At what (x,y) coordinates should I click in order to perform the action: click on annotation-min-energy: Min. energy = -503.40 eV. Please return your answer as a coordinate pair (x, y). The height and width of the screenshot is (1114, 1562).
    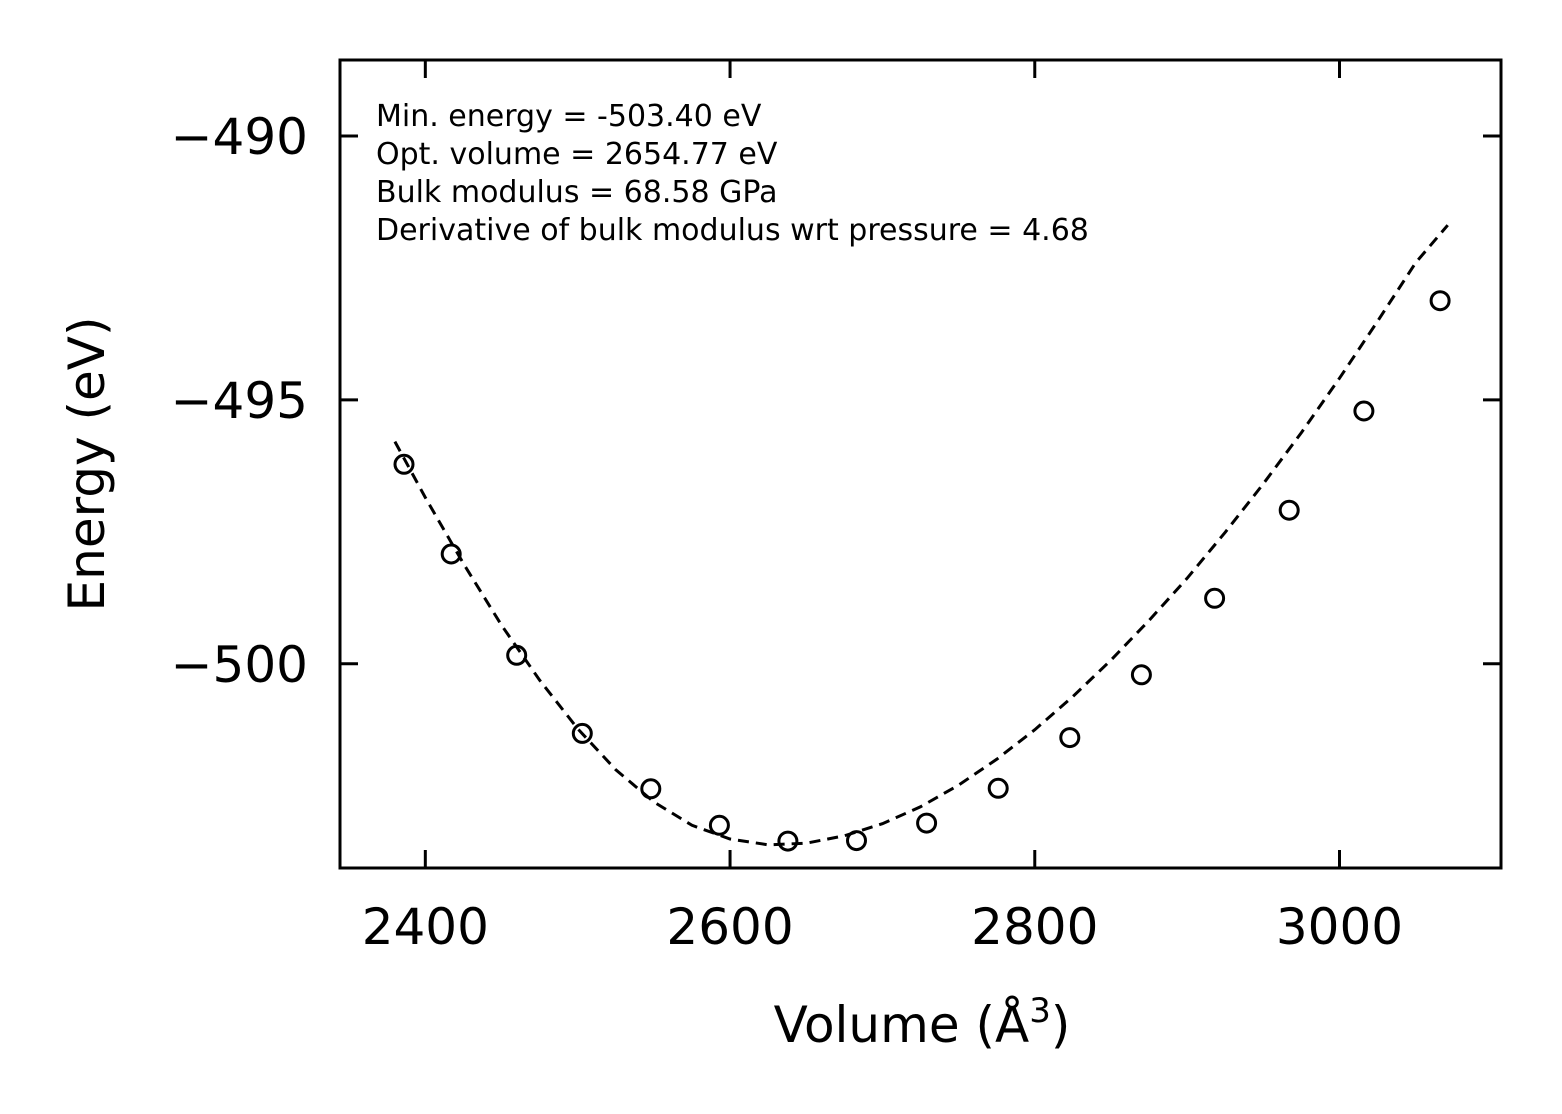
    Looking at the image, I should click on (569, 116).